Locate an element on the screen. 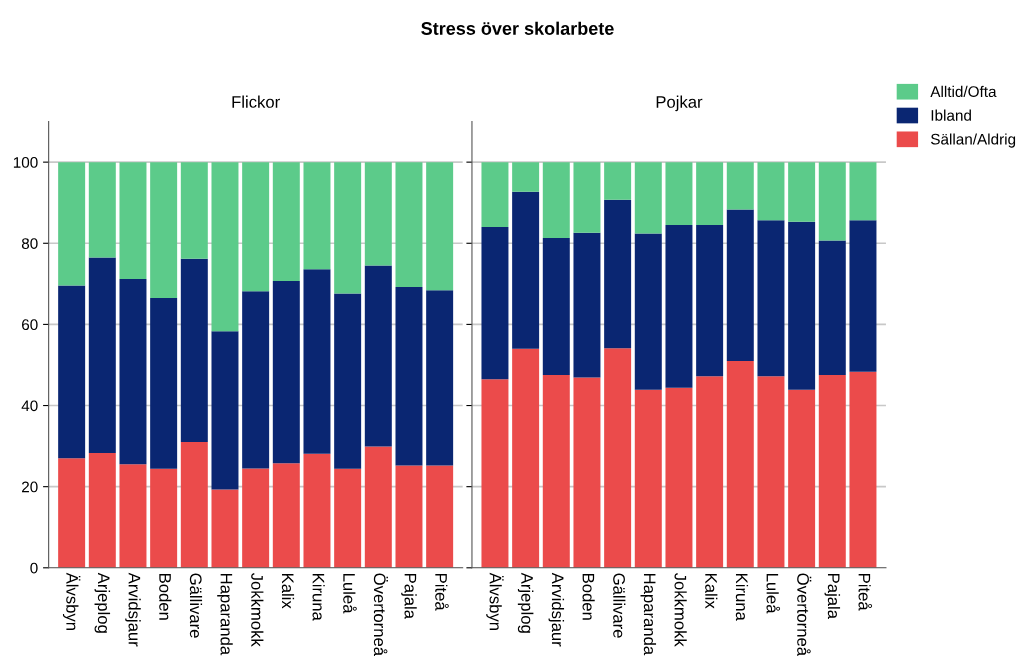 Image resolution: width=1035 pixels, height=668 pixels. y-tick-label: 40 is located at coordinates (29, 406).